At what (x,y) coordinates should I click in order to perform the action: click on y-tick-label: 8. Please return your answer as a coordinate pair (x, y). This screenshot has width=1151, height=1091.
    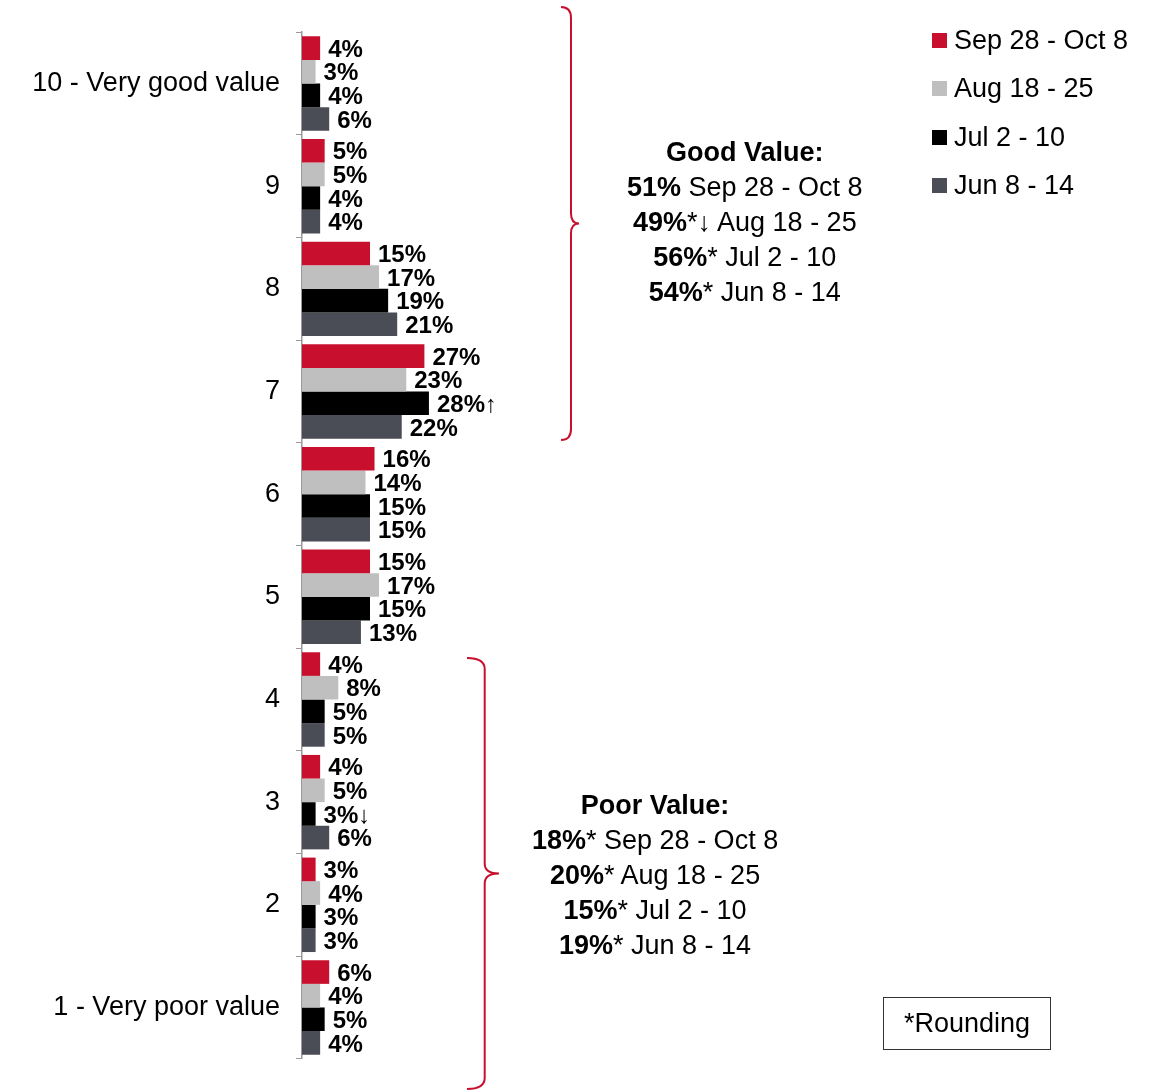
    Looking at the image, I should click on (272, 287).